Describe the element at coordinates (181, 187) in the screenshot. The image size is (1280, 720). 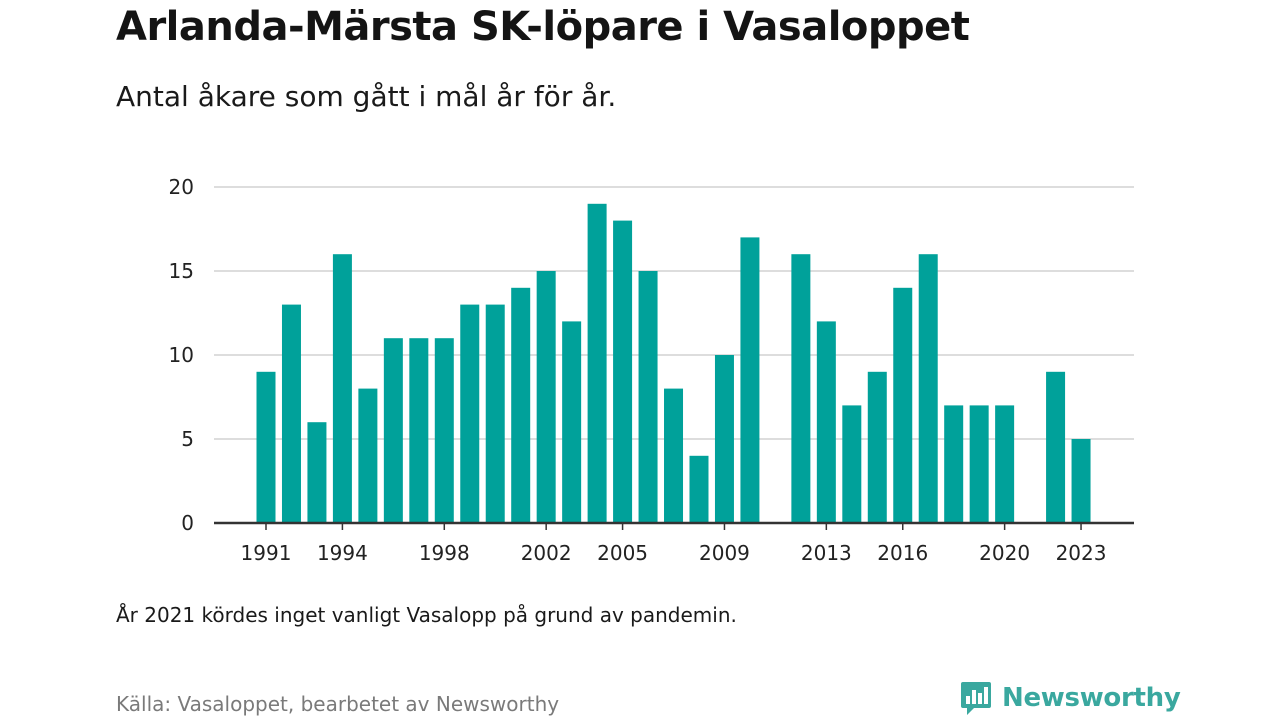
I see `y-tick-label: 20` at that location.